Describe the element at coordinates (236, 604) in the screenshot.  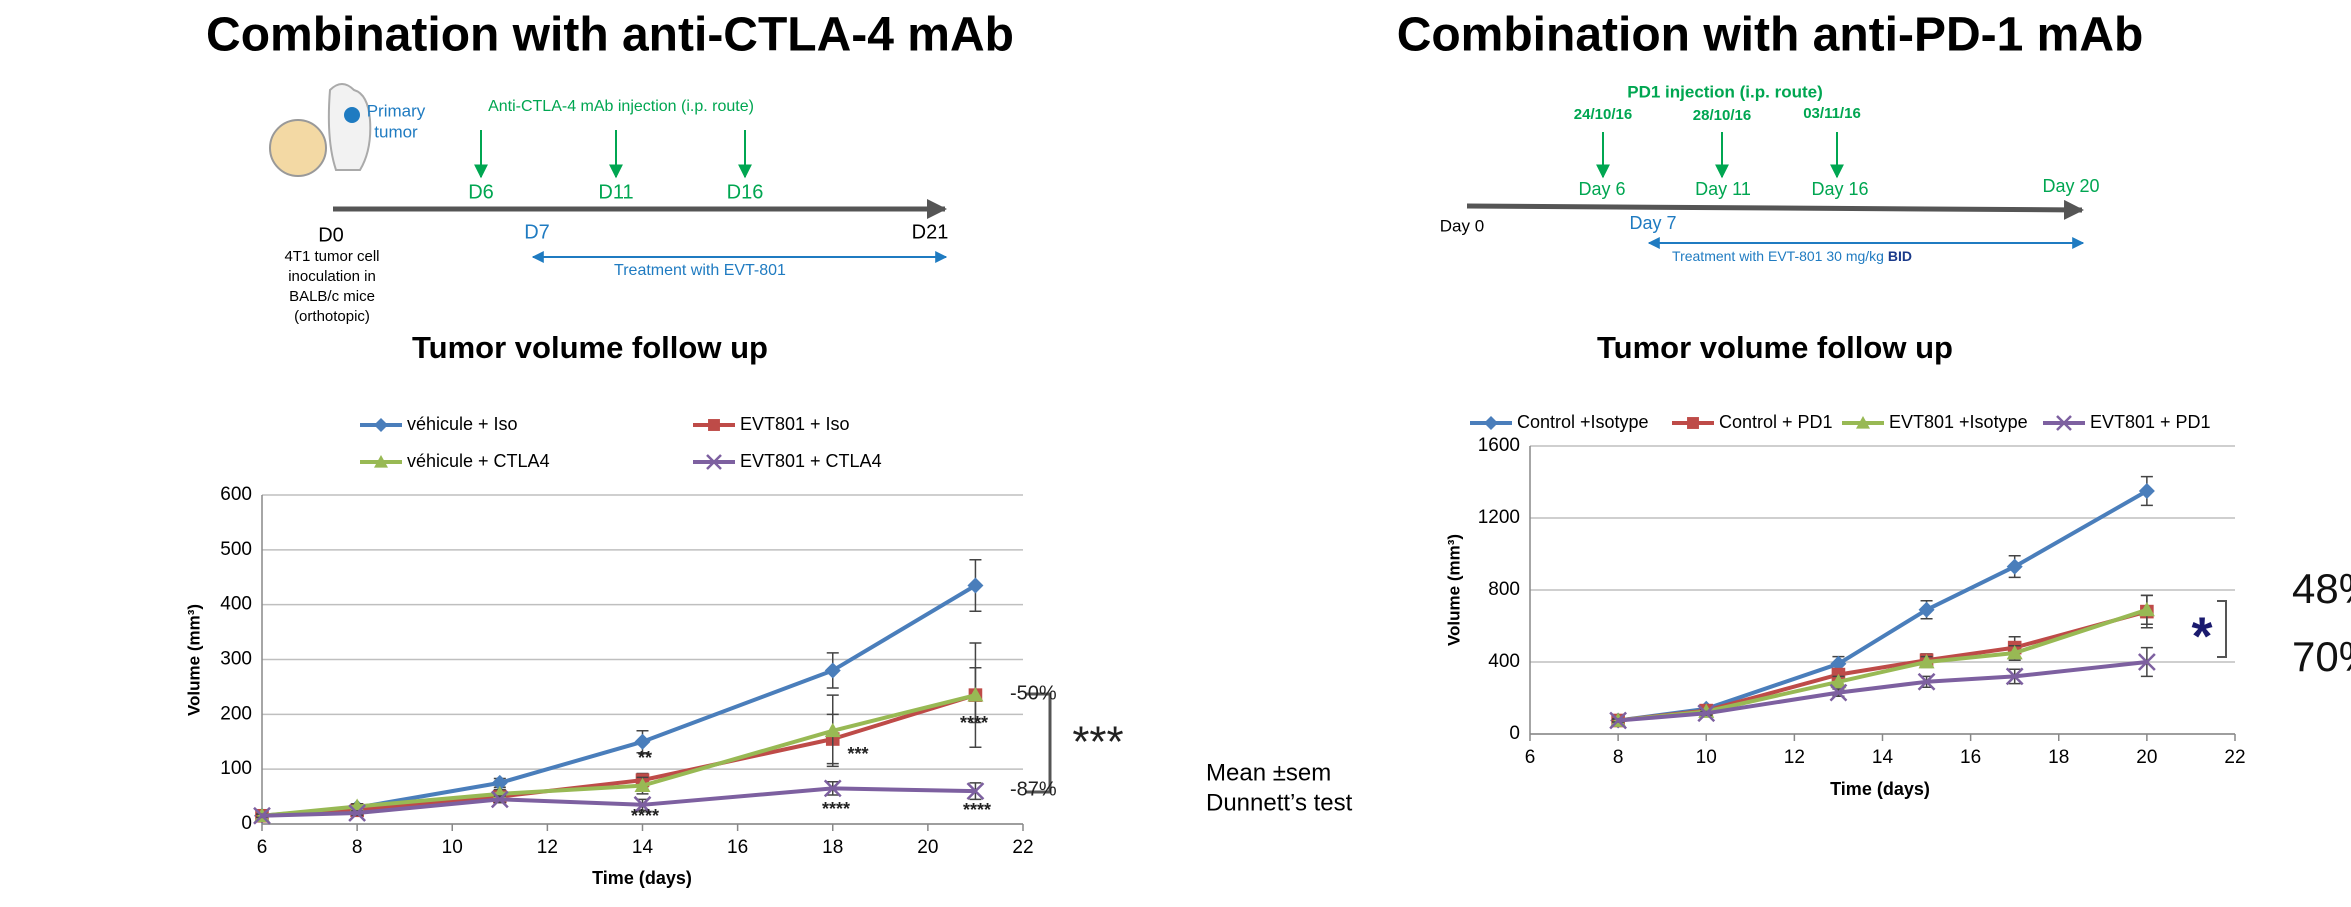
I see `y-tick-label: 400` at that location.